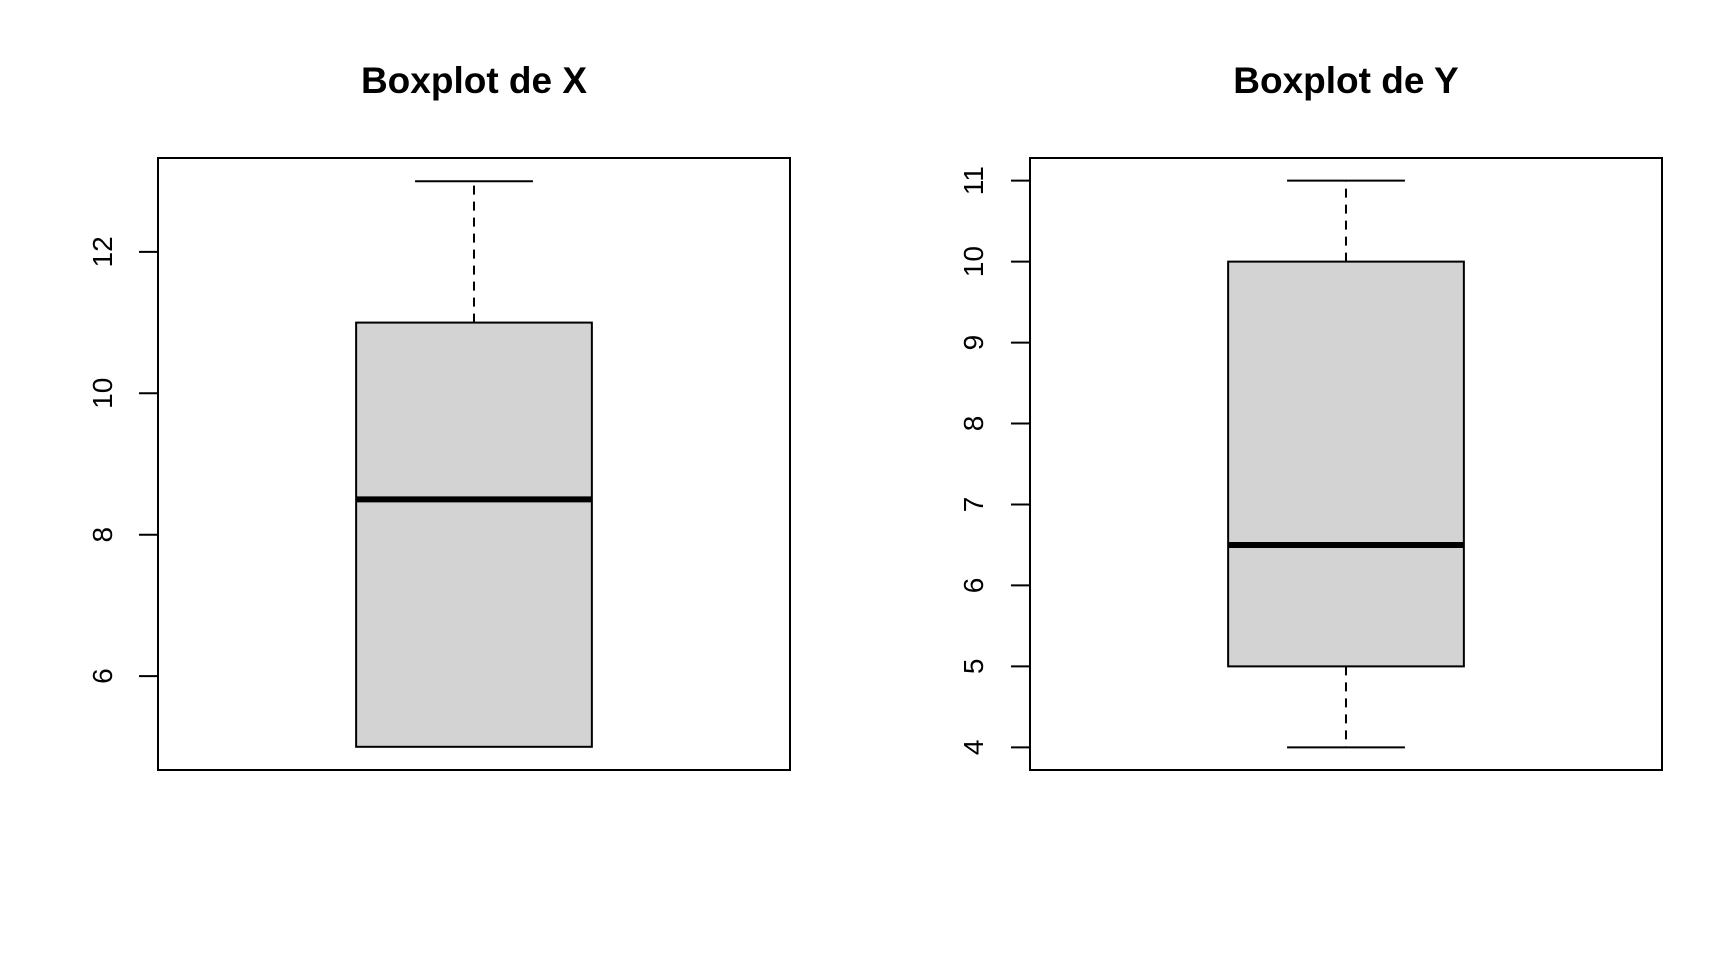 The image size is (1728, 960). I want to click on chart-title: Boxplot de X, so click(474, 80).